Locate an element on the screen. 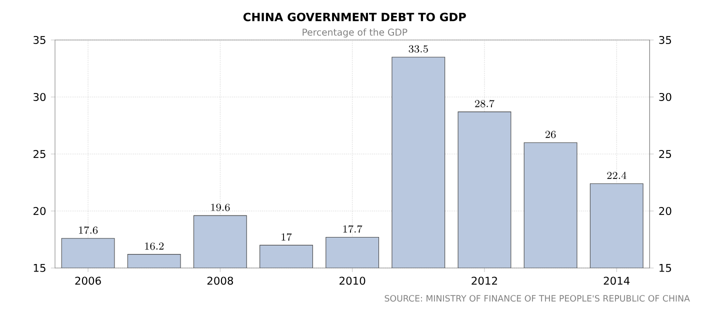 The width and height of the screenshot is (710, 325). data-label: 17 is located at coordinates (287, 237).